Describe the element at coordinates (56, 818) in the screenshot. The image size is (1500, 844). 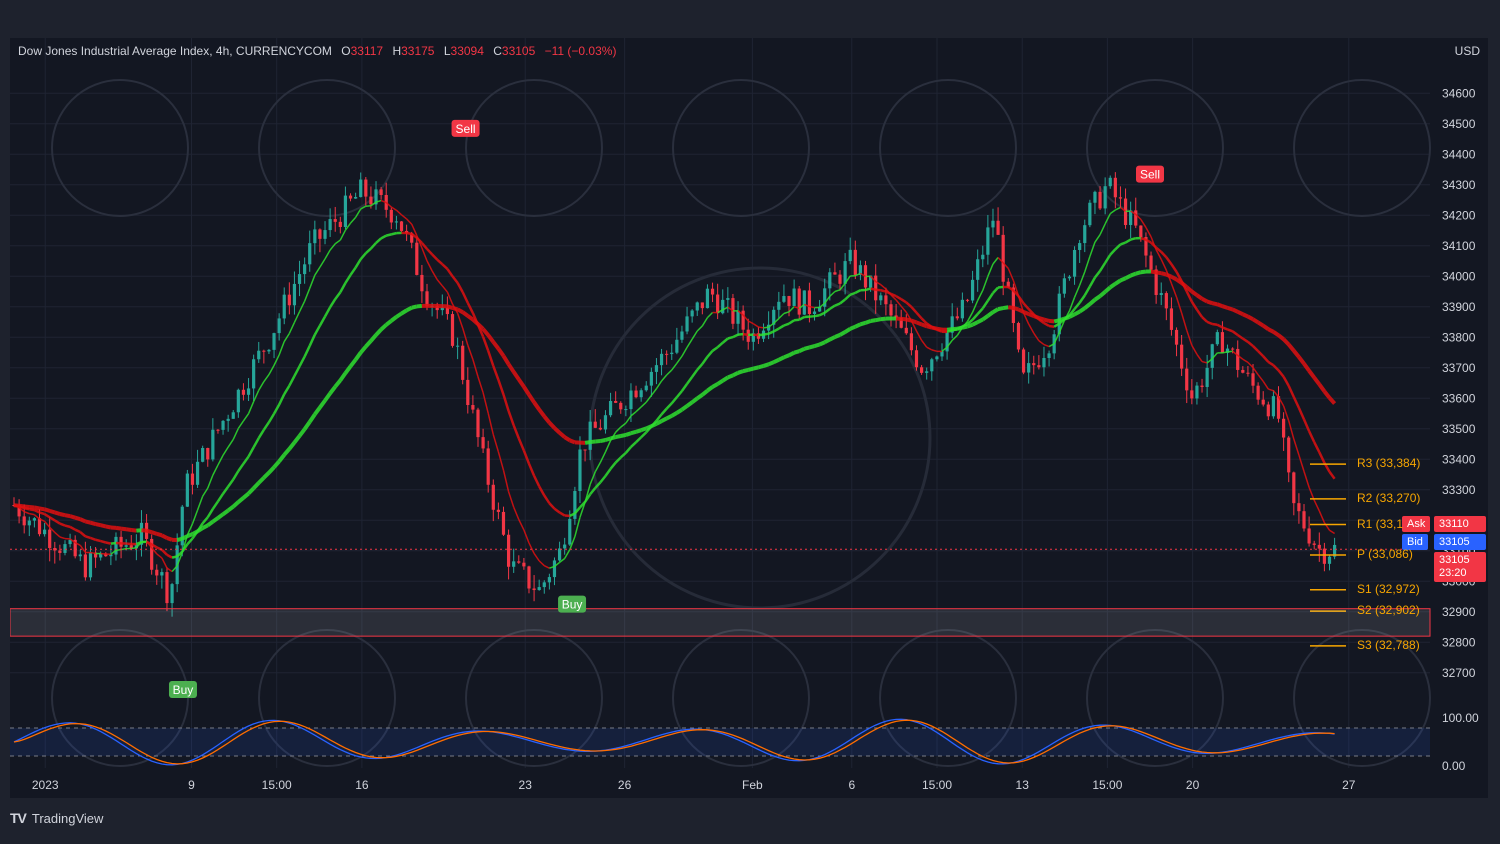
I see `tradingview-brand: TV TradingView` at that location.